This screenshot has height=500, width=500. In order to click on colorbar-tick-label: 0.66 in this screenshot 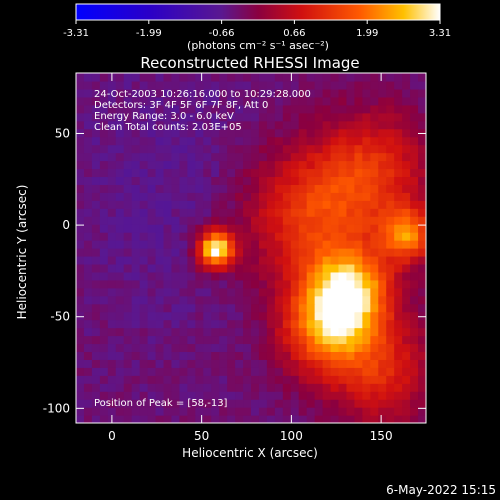, I will do `click(294, 33)`.